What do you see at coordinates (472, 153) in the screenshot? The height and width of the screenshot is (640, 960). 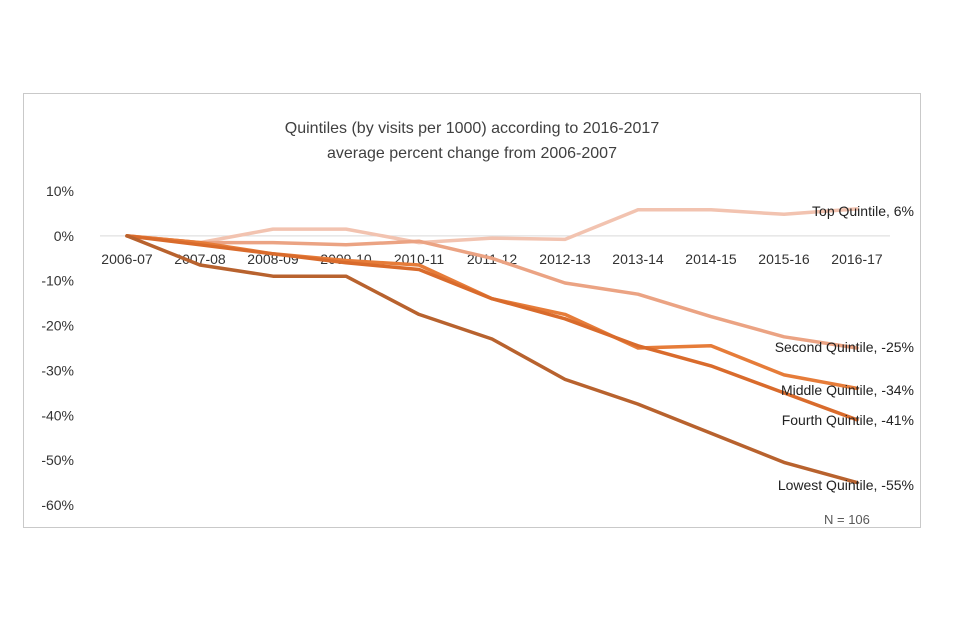 I see `chart-subtitle: average percent change from 2006-2007` at bounding box center [472, 153].